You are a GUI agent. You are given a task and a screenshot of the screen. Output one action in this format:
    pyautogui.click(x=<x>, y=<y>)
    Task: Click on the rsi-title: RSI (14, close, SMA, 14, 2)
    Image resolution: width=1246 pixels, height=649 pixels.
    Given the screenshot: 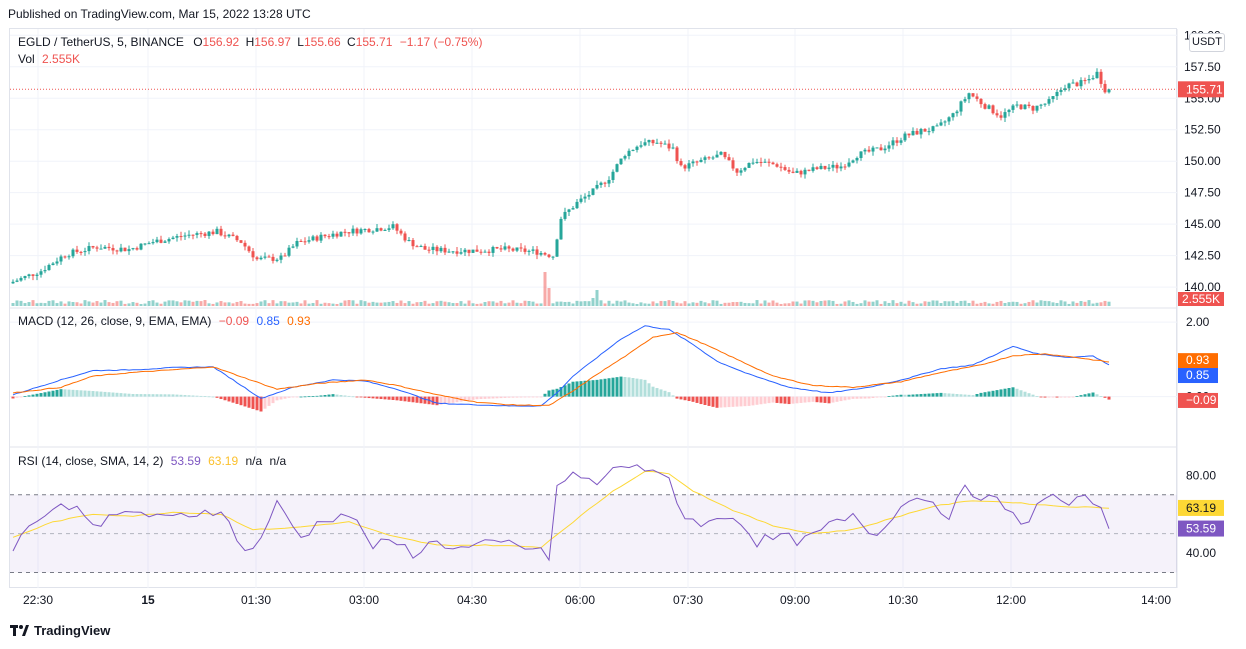 What is the action you would take?
    pyautogui.click(x=91, y=461)
    